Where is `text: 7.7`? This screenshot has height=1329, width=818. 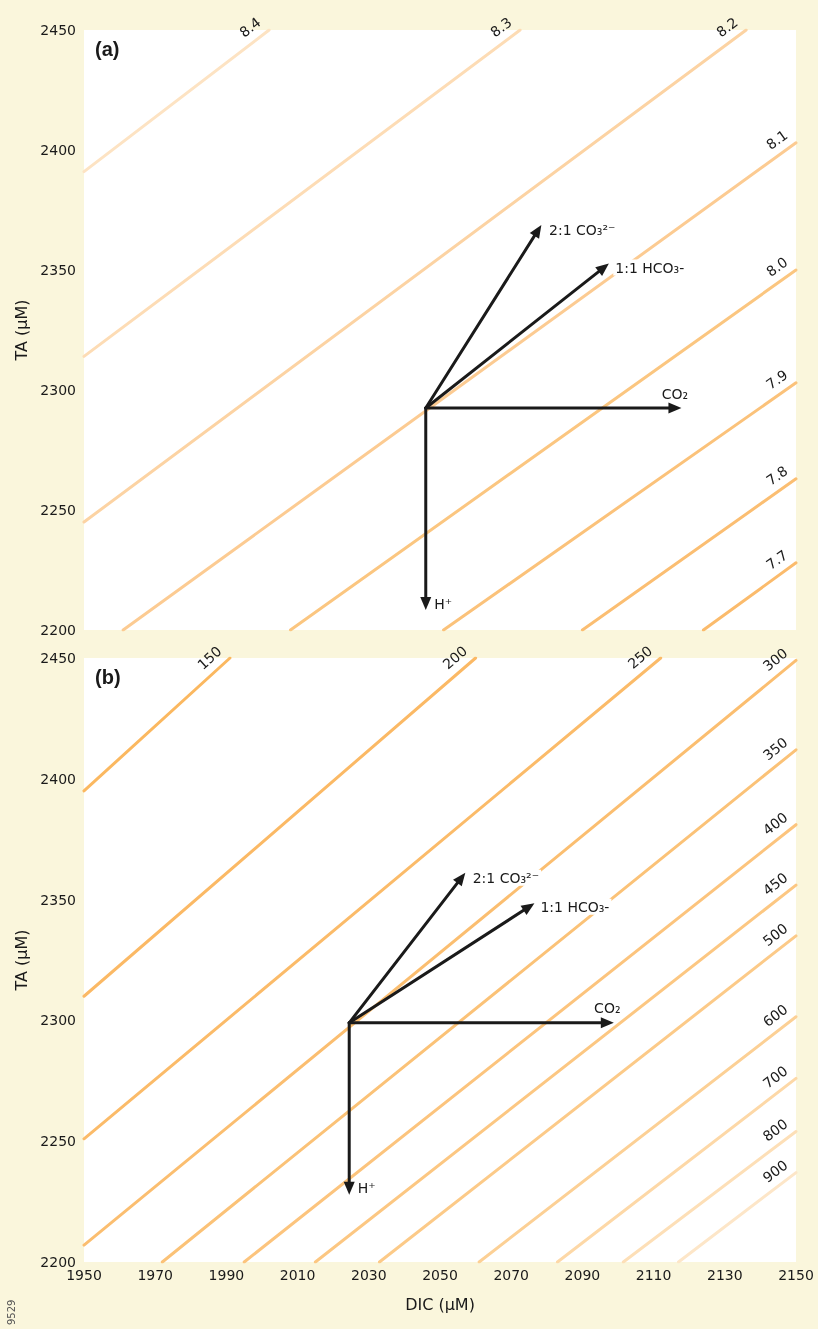 text: 7.7 is located at coordinates (777, 559).